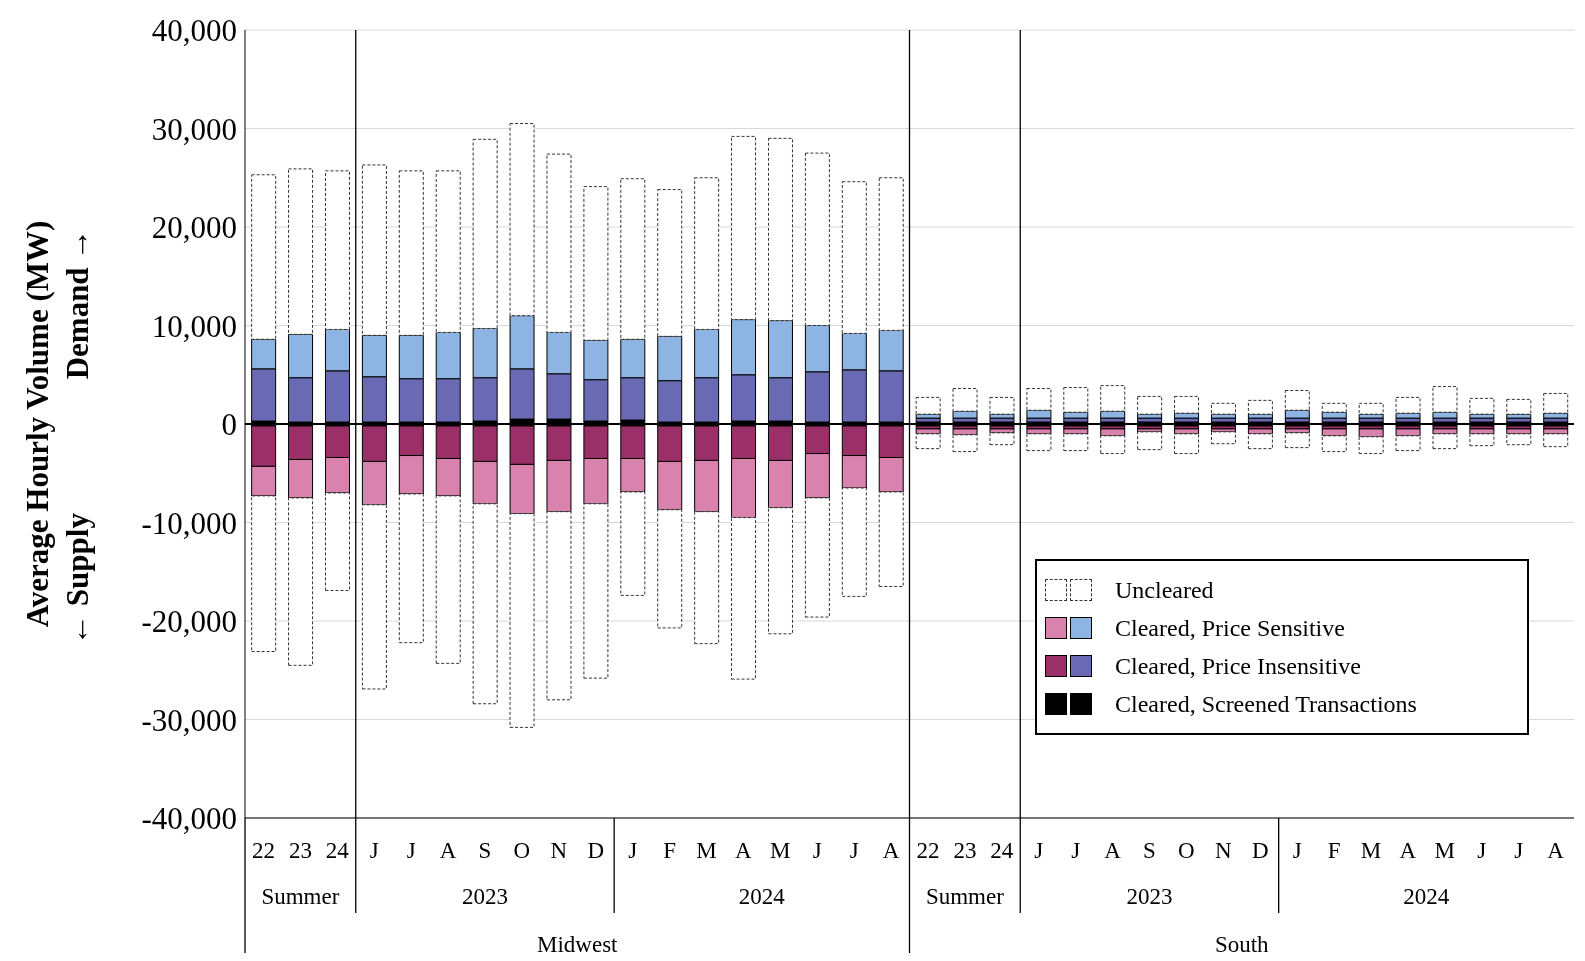 The width and height of the screenshot is (1585, 961). What do you see at coordinates (1238, 666) in the screenshot?
I see `legend-label: Cleared, Price Insensitive` at bounding box center [1238, 666].